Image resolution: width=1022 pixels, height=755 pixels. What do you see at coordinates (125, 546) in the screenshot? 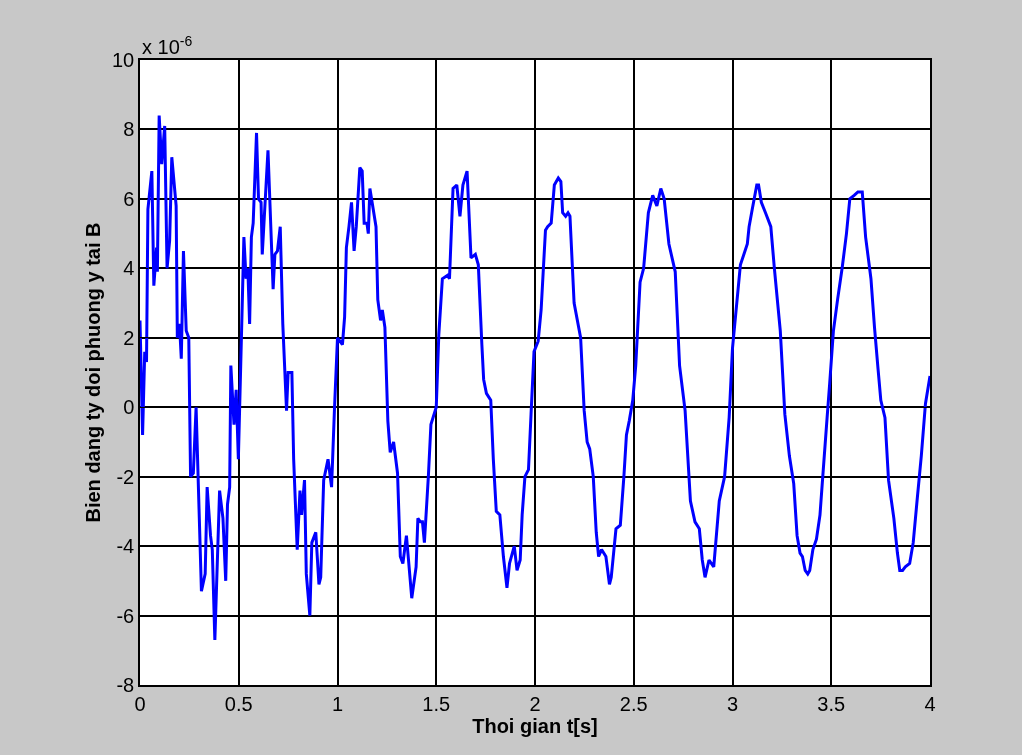
I see `y-tick-label: -4` at bounding box center [125, 546].